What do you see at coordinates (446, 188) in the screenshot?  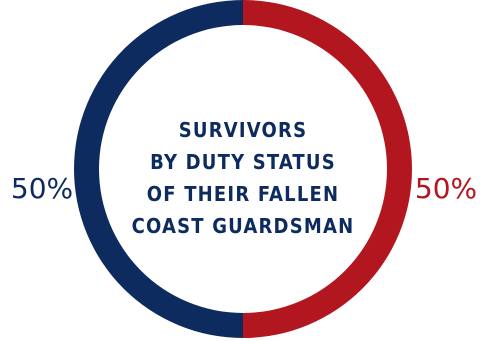 I see `slice-label-right: 50%` at bounding box center [446, 188].